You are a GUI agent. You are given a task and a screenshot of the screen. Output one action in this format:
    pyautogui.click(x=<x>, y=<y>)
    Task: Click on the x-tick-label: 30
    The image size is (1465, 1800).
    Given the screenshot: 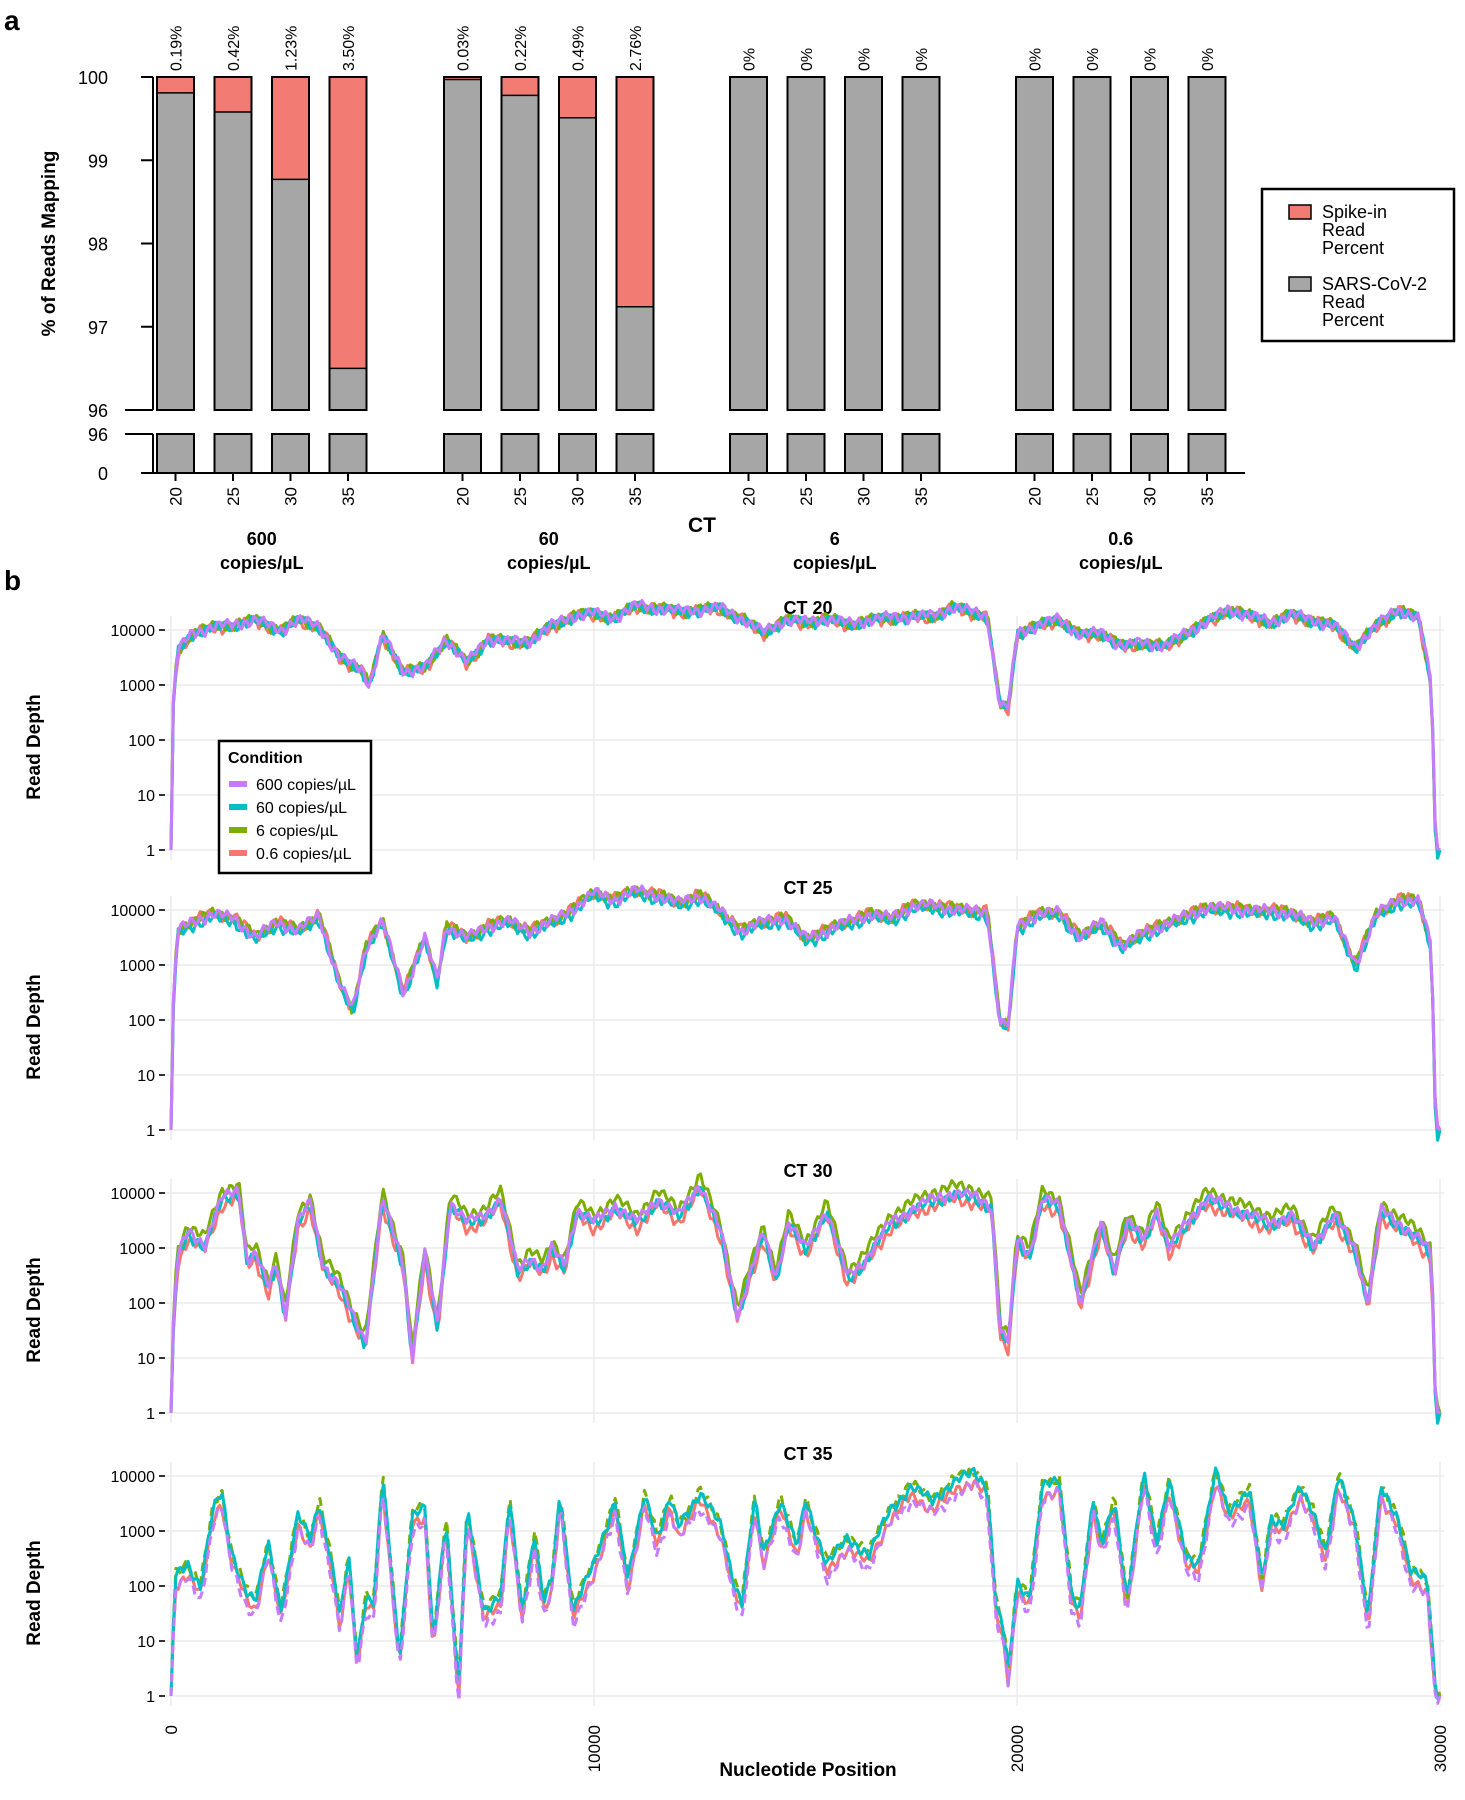 What is the action you would take?
    pyautogui.click(x=1150, y=496)
    